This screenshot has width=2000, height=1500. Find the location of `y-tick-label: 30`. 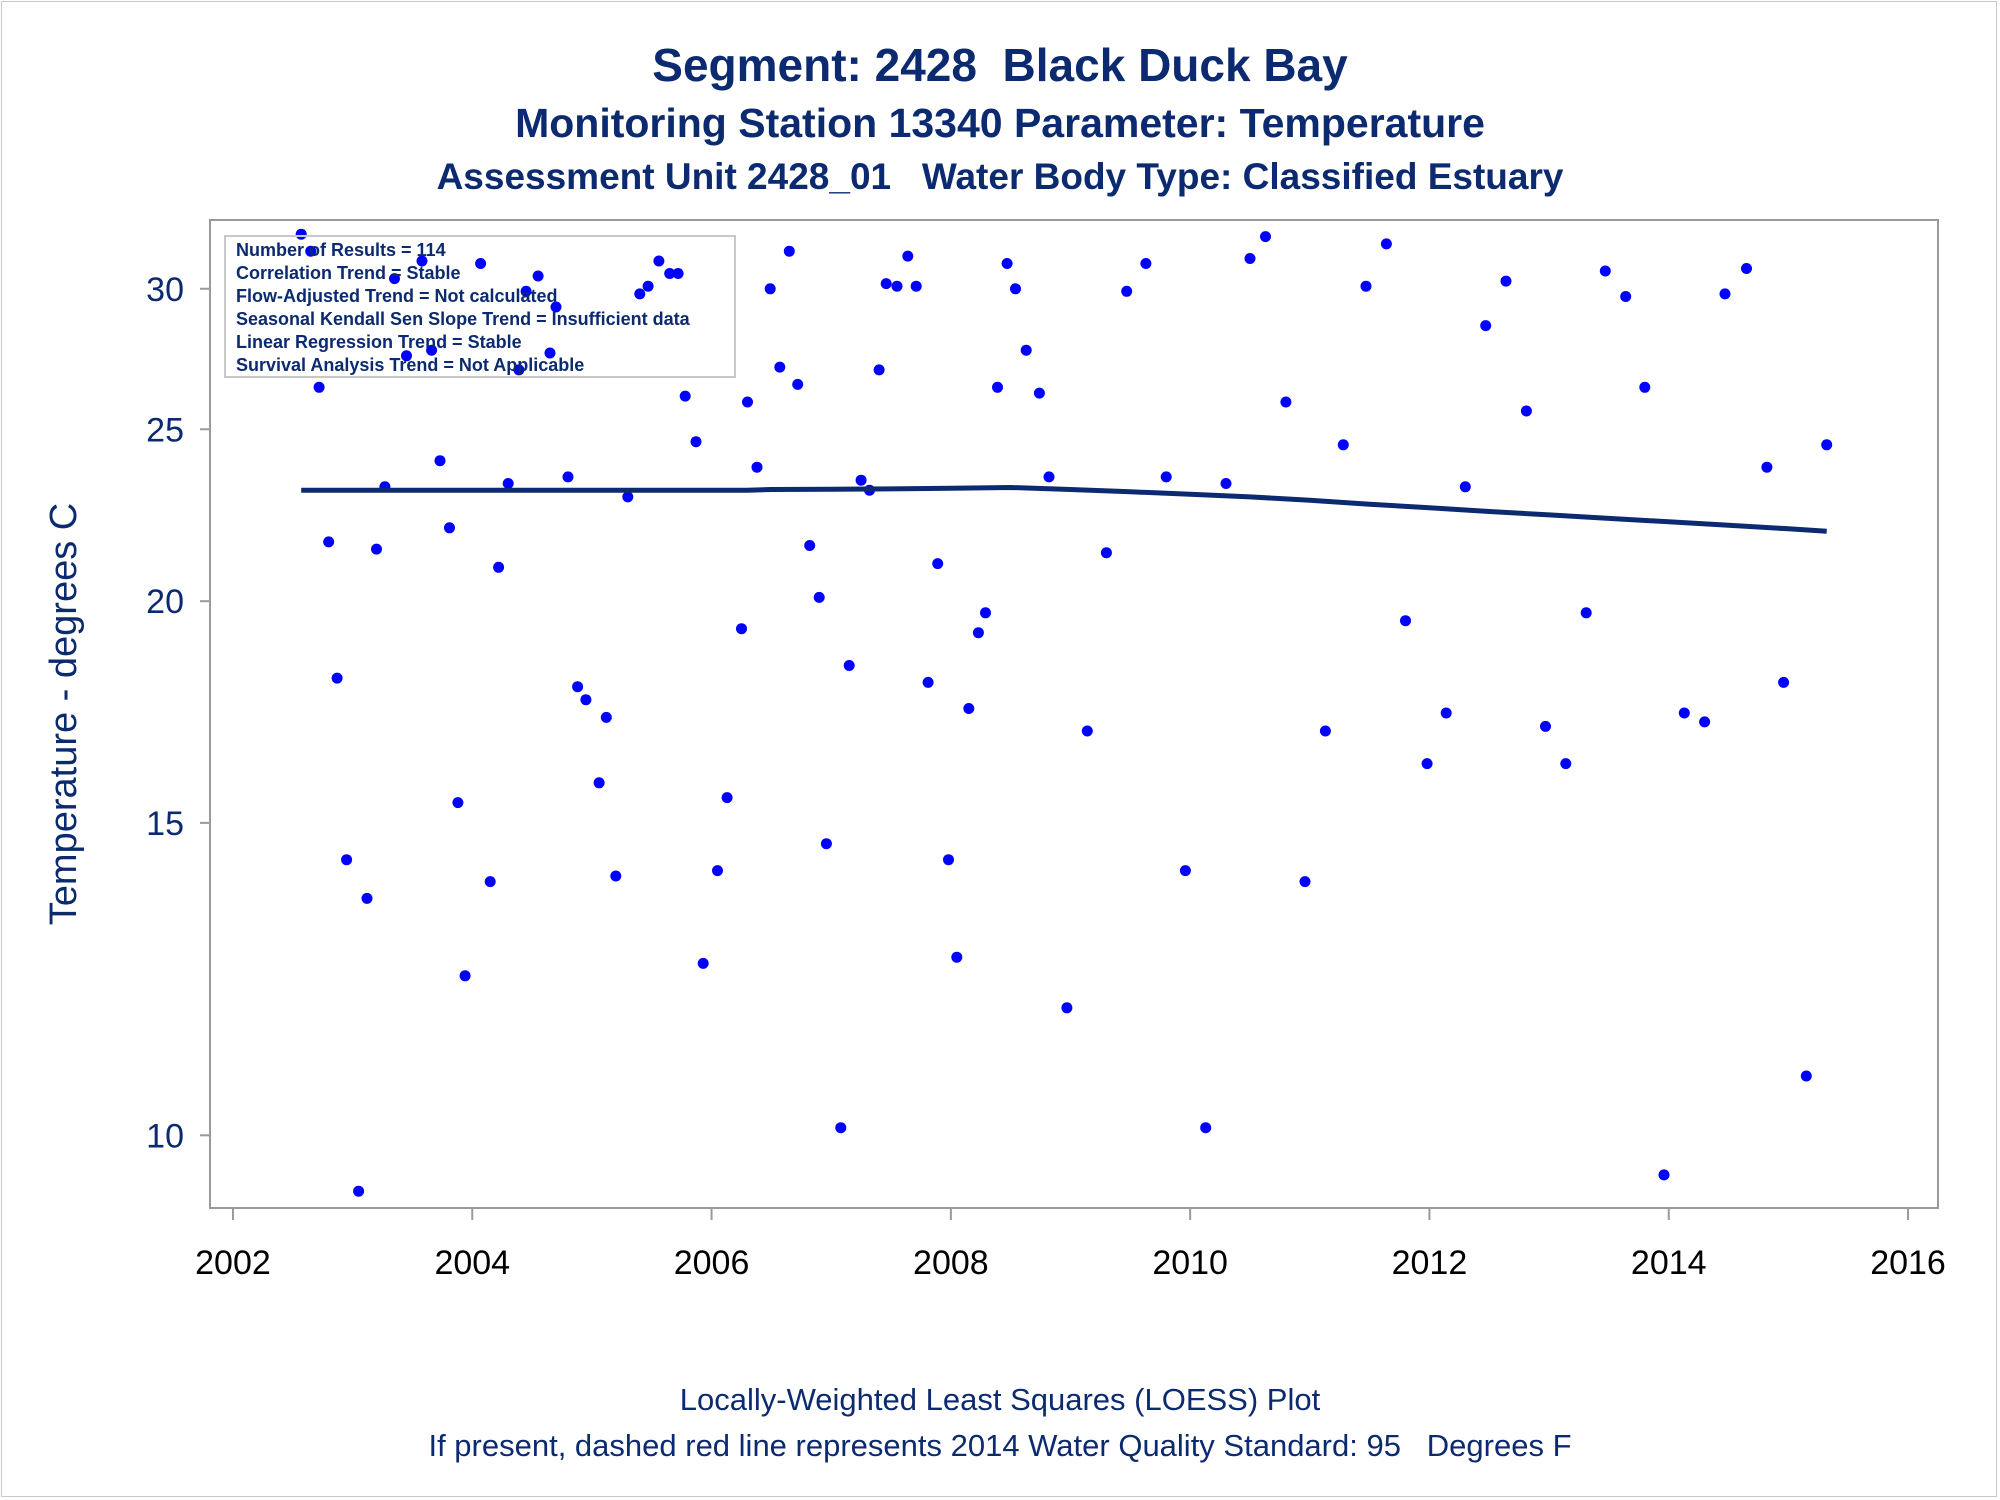

y-tick-label: 30 is located at coordinates (165, 290).